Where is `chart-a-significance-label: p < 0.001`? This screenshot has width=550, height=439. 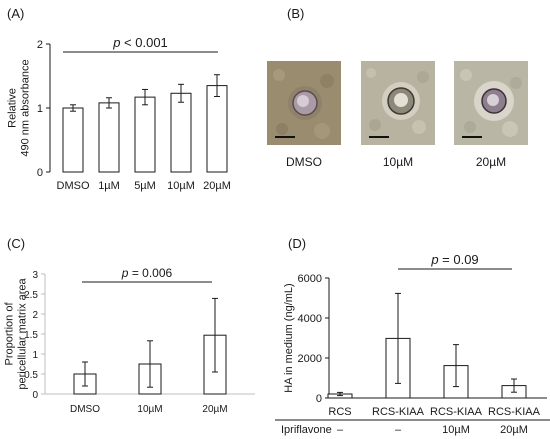 chart-a-significance-label: p < 0.001 is located at coordinates (140, 42).